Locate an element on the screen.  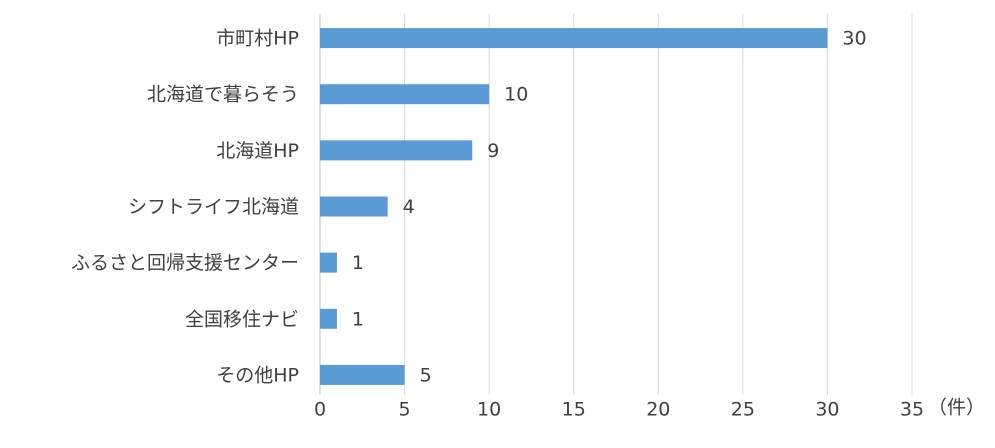
y-tick-label: 北海道で暮らそう is located at coordinates (223, 95).